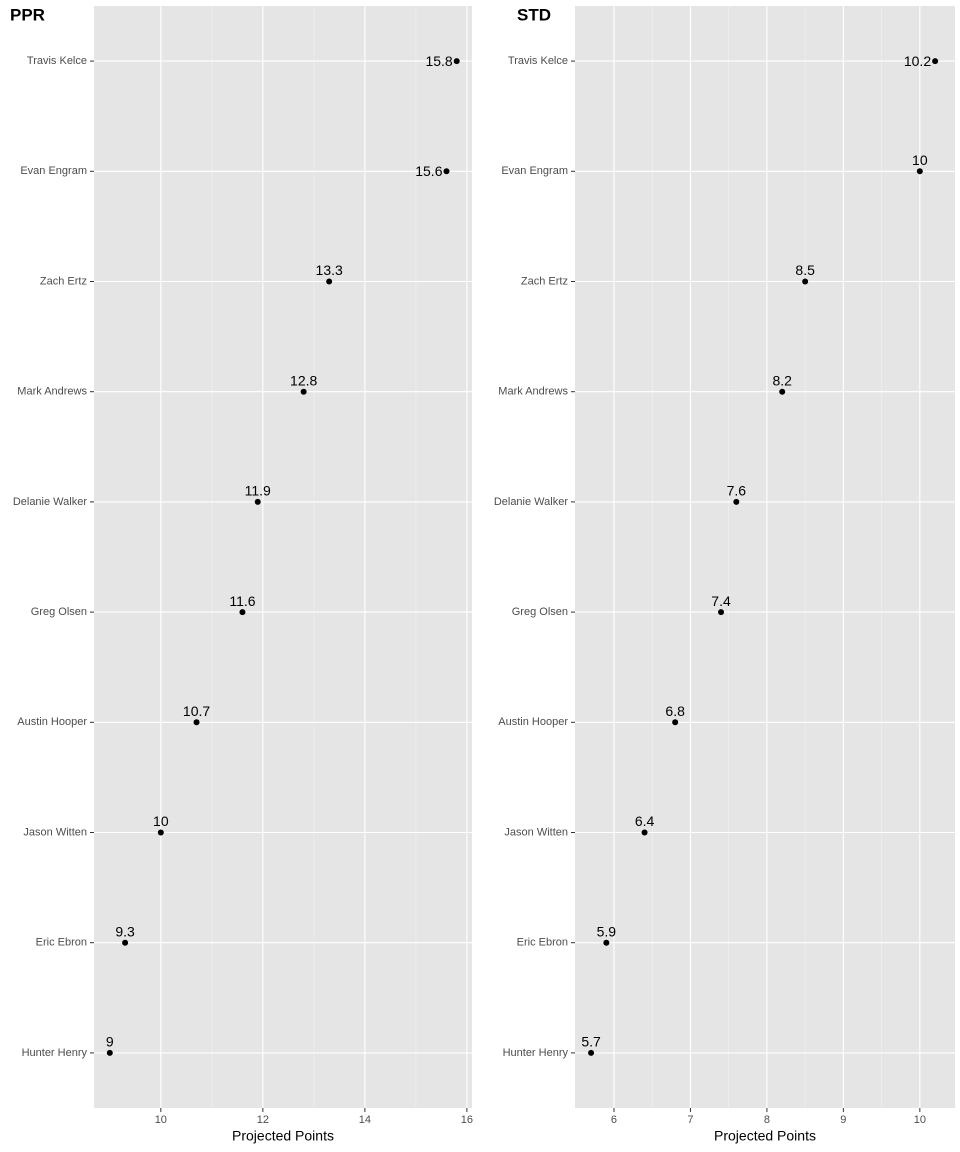  What do you see at coordinates (428, 171) in the screenshot?
I see `value-label: 15.6` at bounding box center [428, 171].